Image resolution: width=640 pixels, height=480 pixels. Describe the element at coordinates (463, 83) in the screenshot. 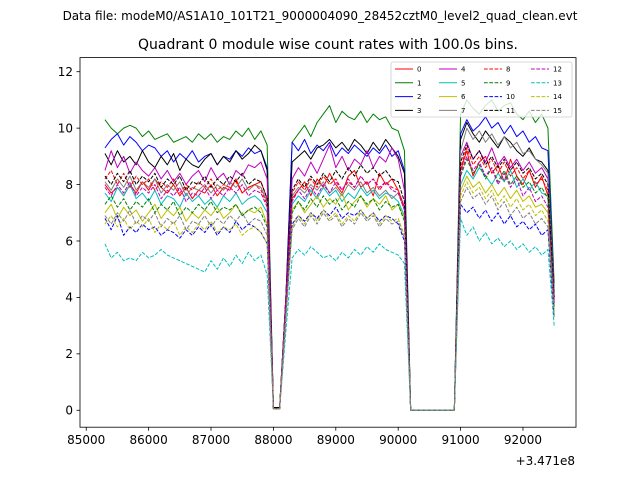

I see `legend-label-5: 5` at that location.